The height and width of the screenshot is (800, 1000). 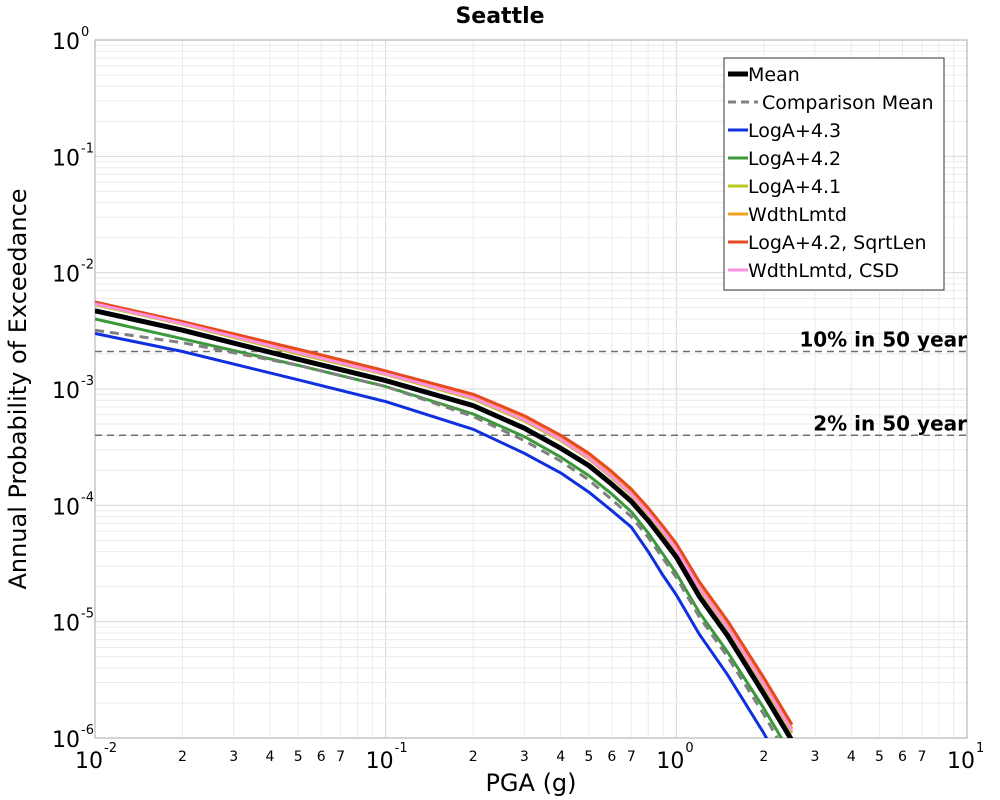 What do you see at coordinates (794, 187) in the screenshot?
I see `legend-label: LogA+4.1` at bounding box center [794, 187].